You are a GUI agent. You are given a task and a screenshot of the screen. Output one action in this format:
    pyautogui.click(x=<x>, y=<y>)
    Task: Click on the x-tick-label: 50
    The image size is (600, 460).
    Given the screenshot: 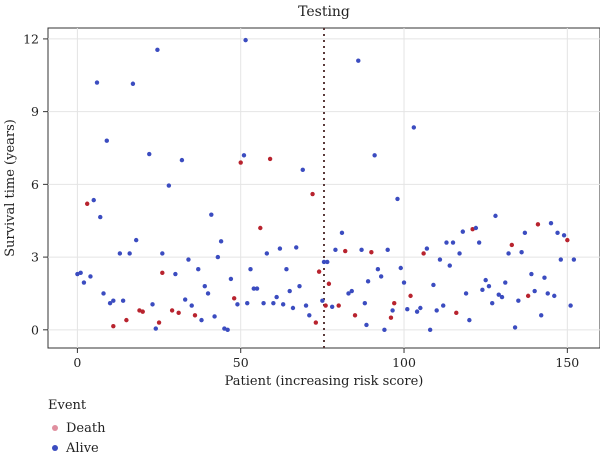 What is the action you would take?
    pyautogui.click(x=241, y=362)
    